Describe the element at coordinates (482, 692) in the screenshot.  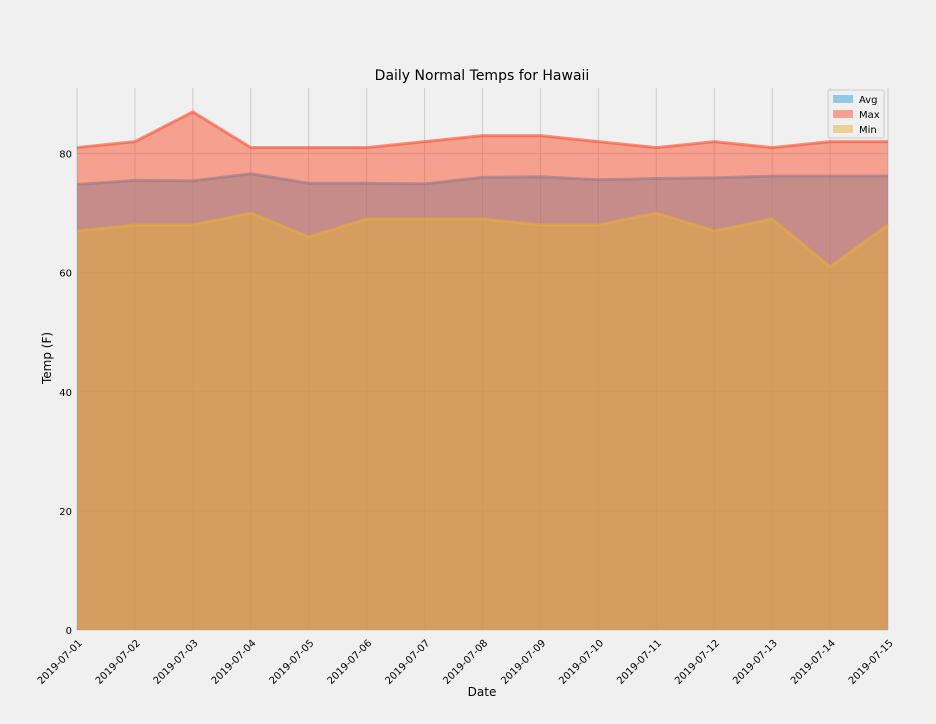
I see `x-axis-label: Date` at that location.